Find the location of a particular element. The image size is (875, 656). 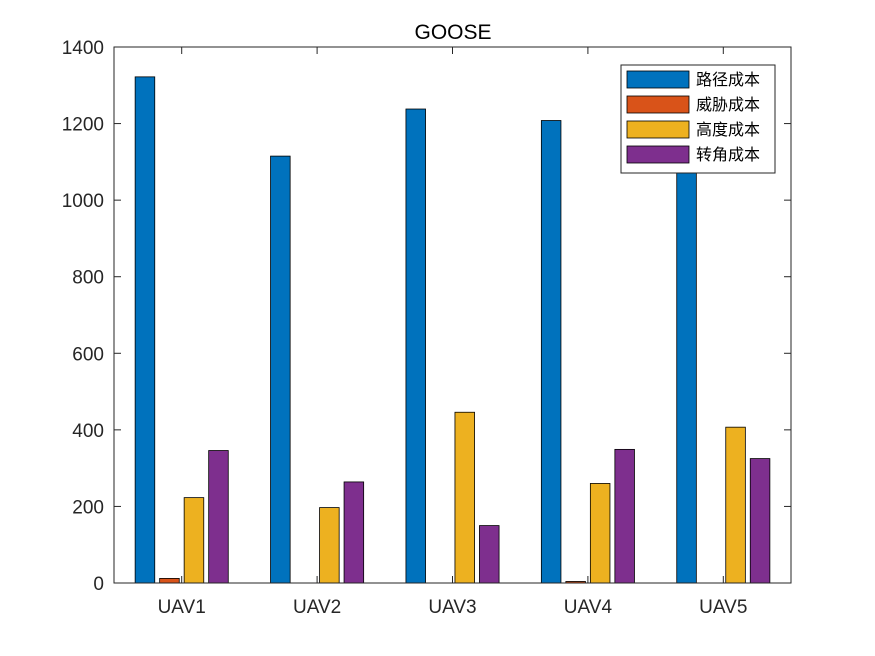

y-tick-label: 1200 is located at coordinates (83, 125).